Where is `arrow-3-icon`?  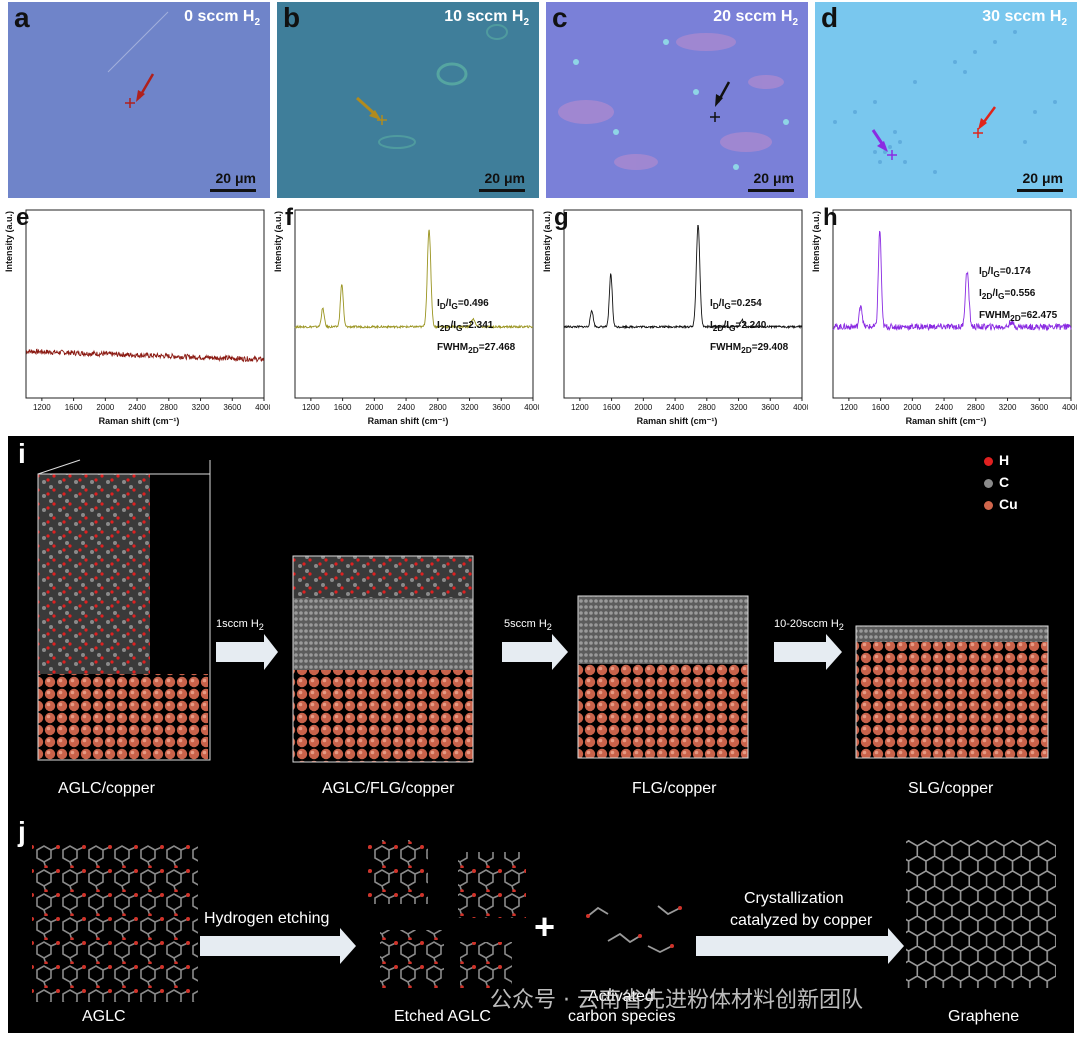
arrow-3-icon is located at coordinates (808, 652).